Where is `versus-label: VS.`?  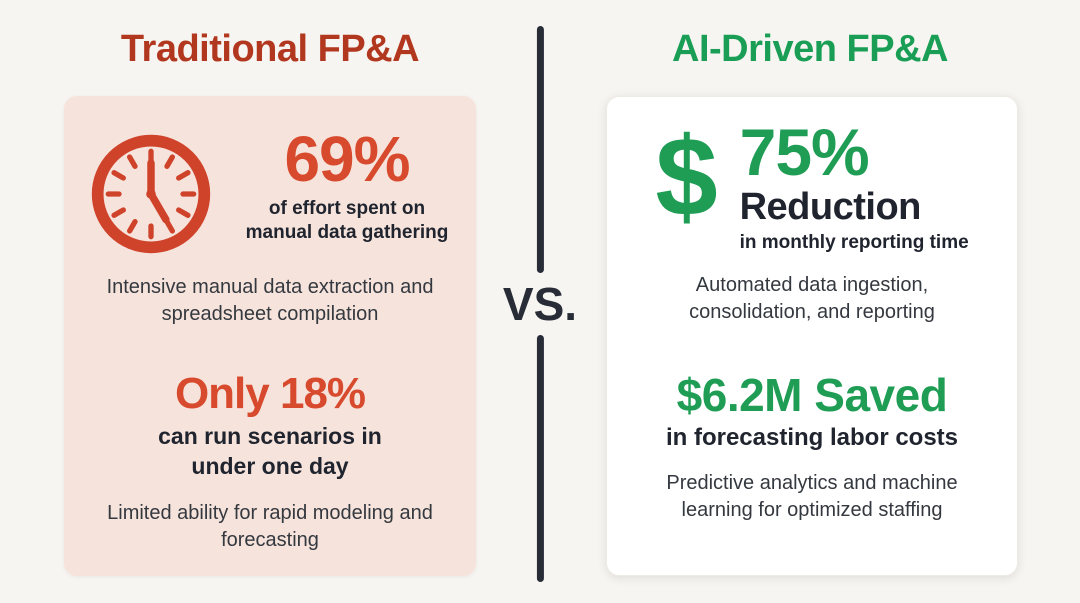 versus-label: VS. is located at coordinates (540, 304).